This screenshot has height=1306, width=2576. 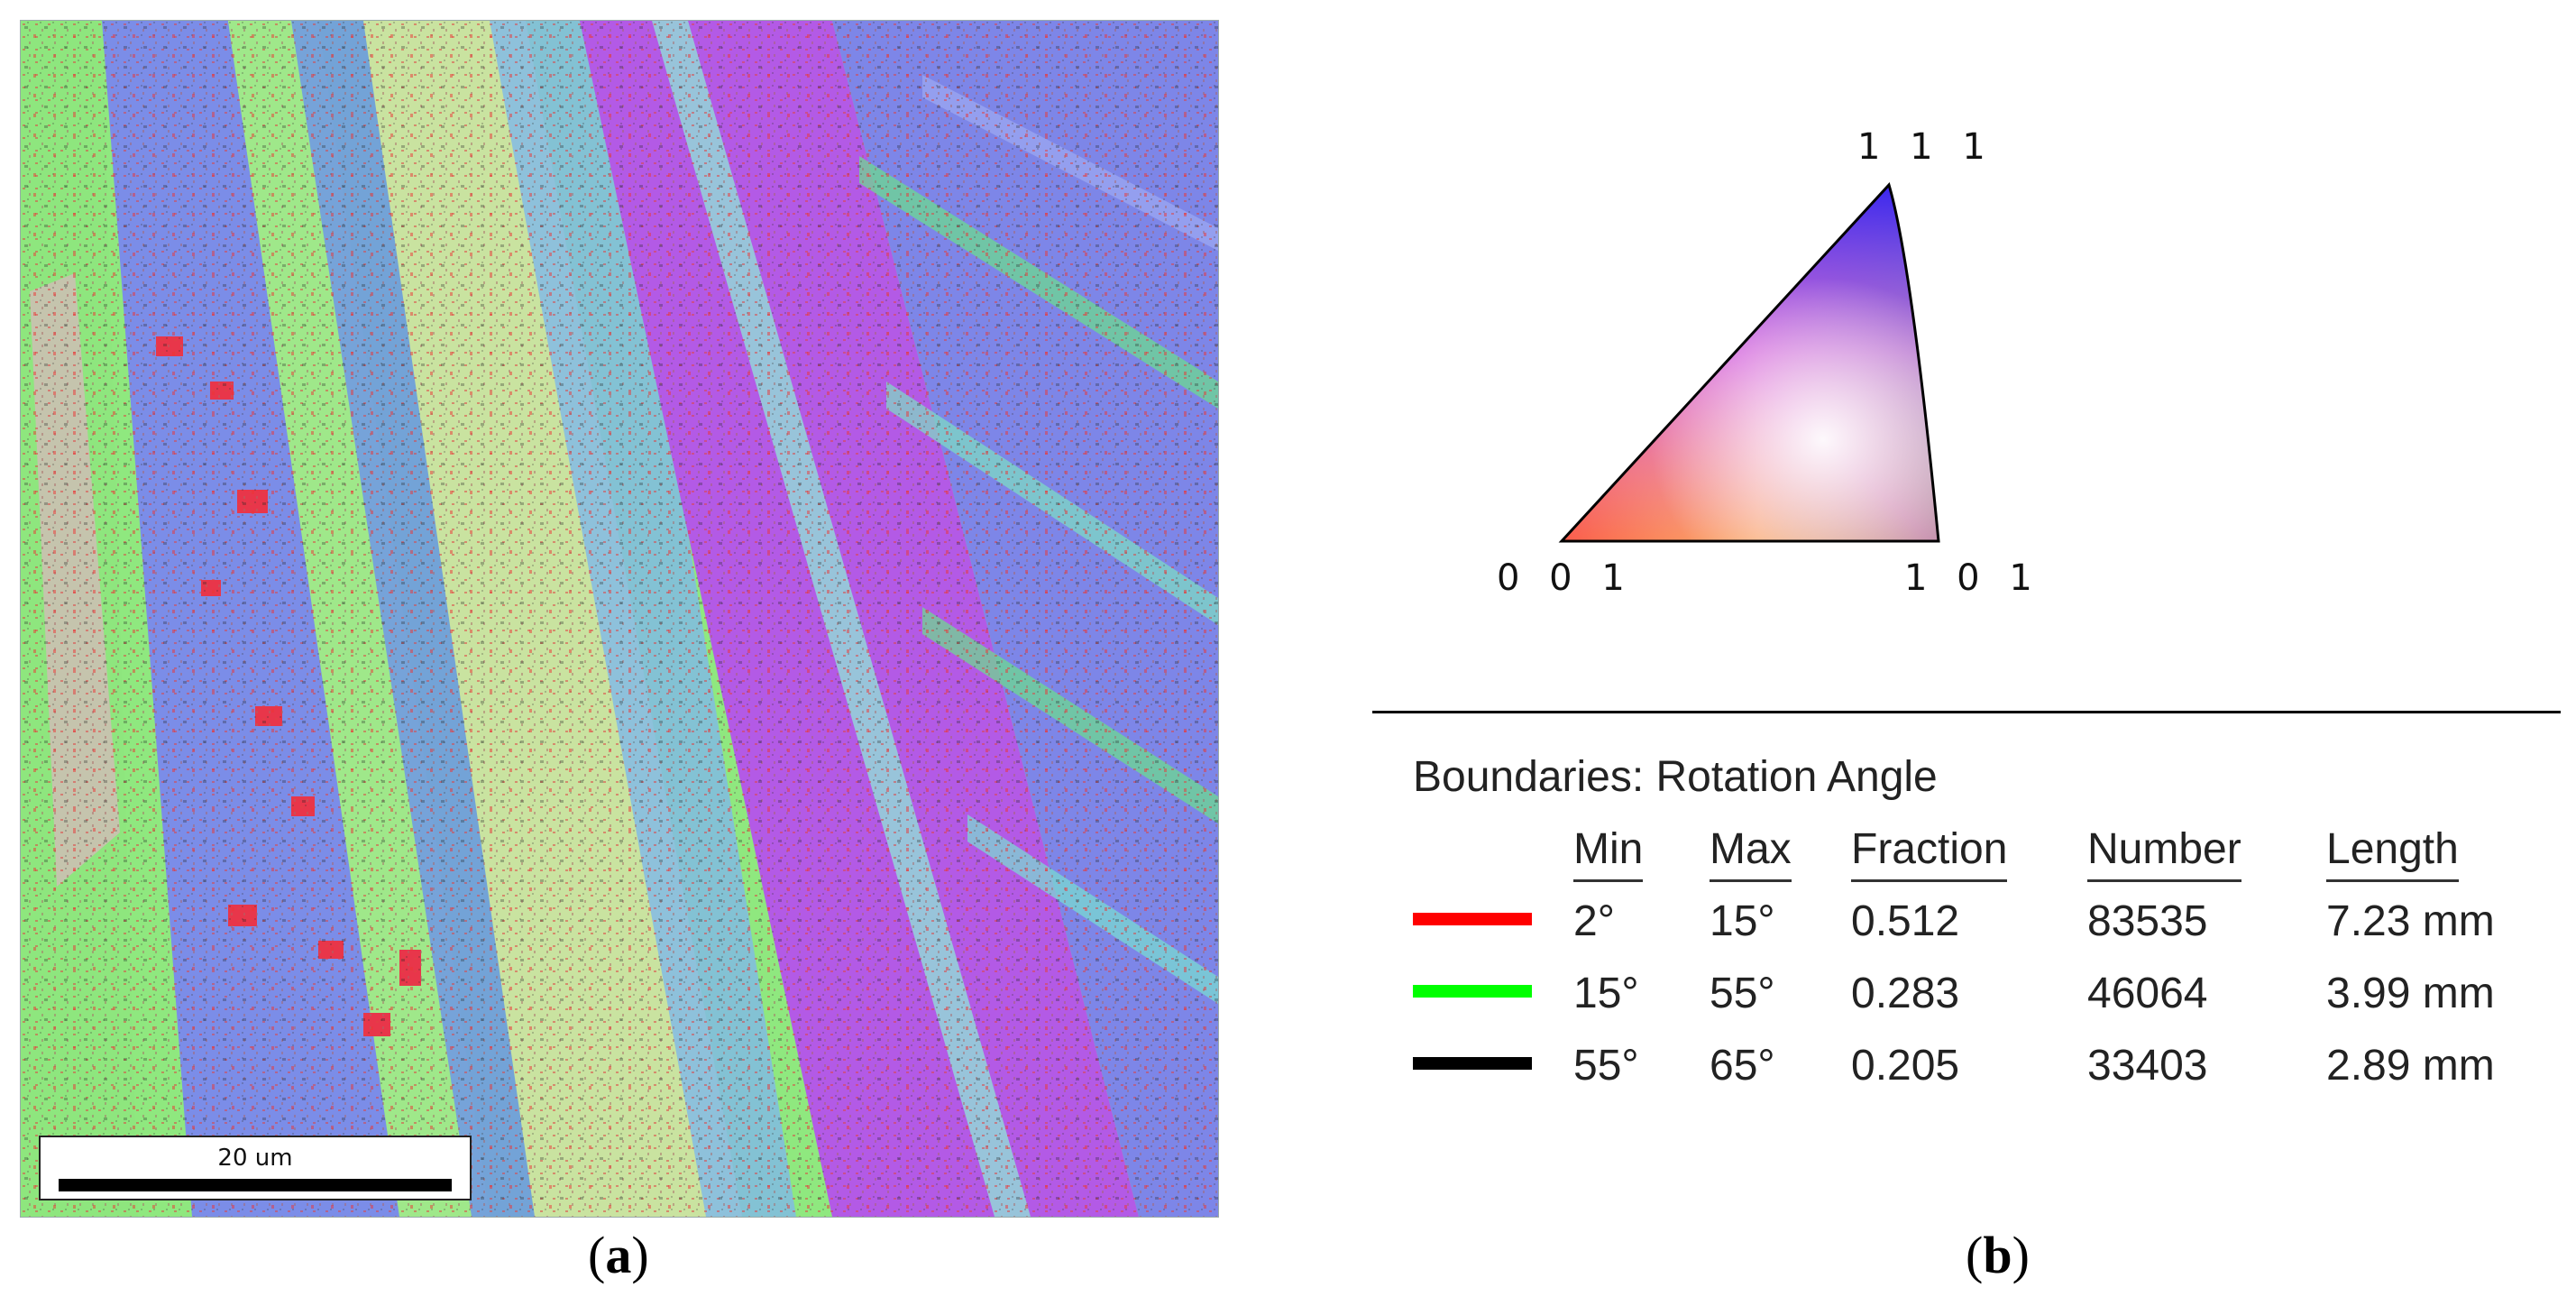 I want to click on row2-min: 15°, so click(x=1606, y=993).